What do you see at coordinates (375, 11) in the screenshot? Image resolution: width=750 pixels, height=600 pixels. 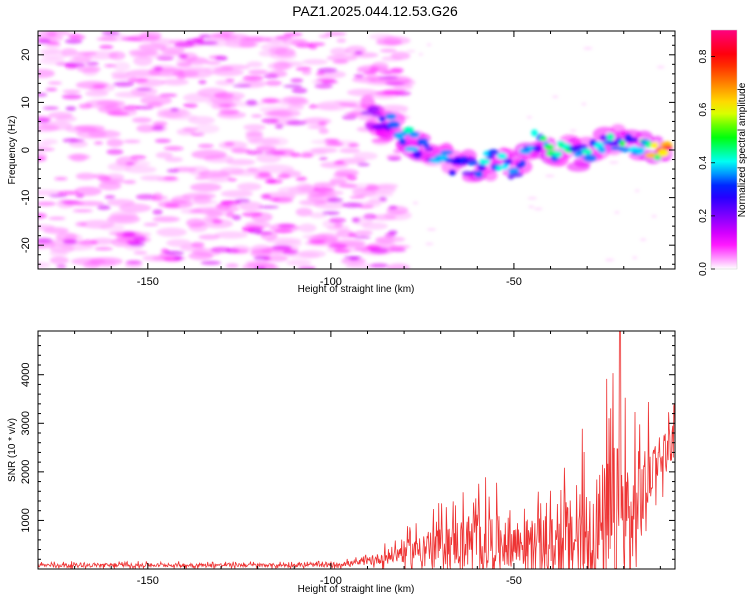 I see `figure-title: PAZ1.2025.044.12.53.G26` at bounding box center [375, 11].